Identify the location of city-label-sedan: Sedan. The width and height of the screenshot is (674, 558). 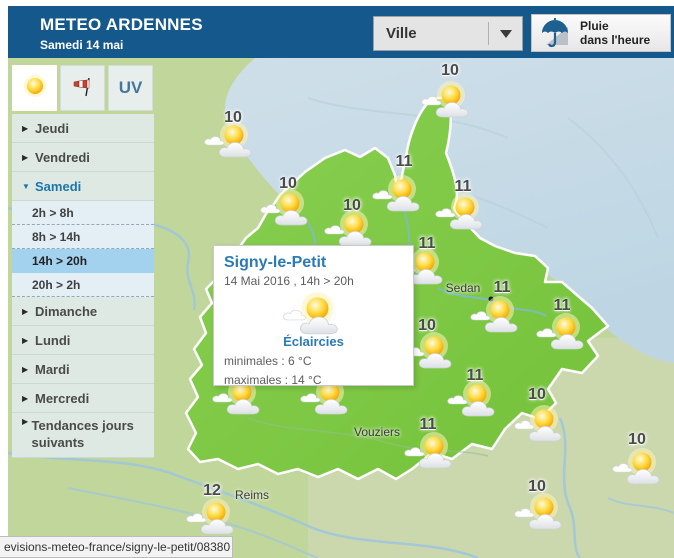
(463, 288).